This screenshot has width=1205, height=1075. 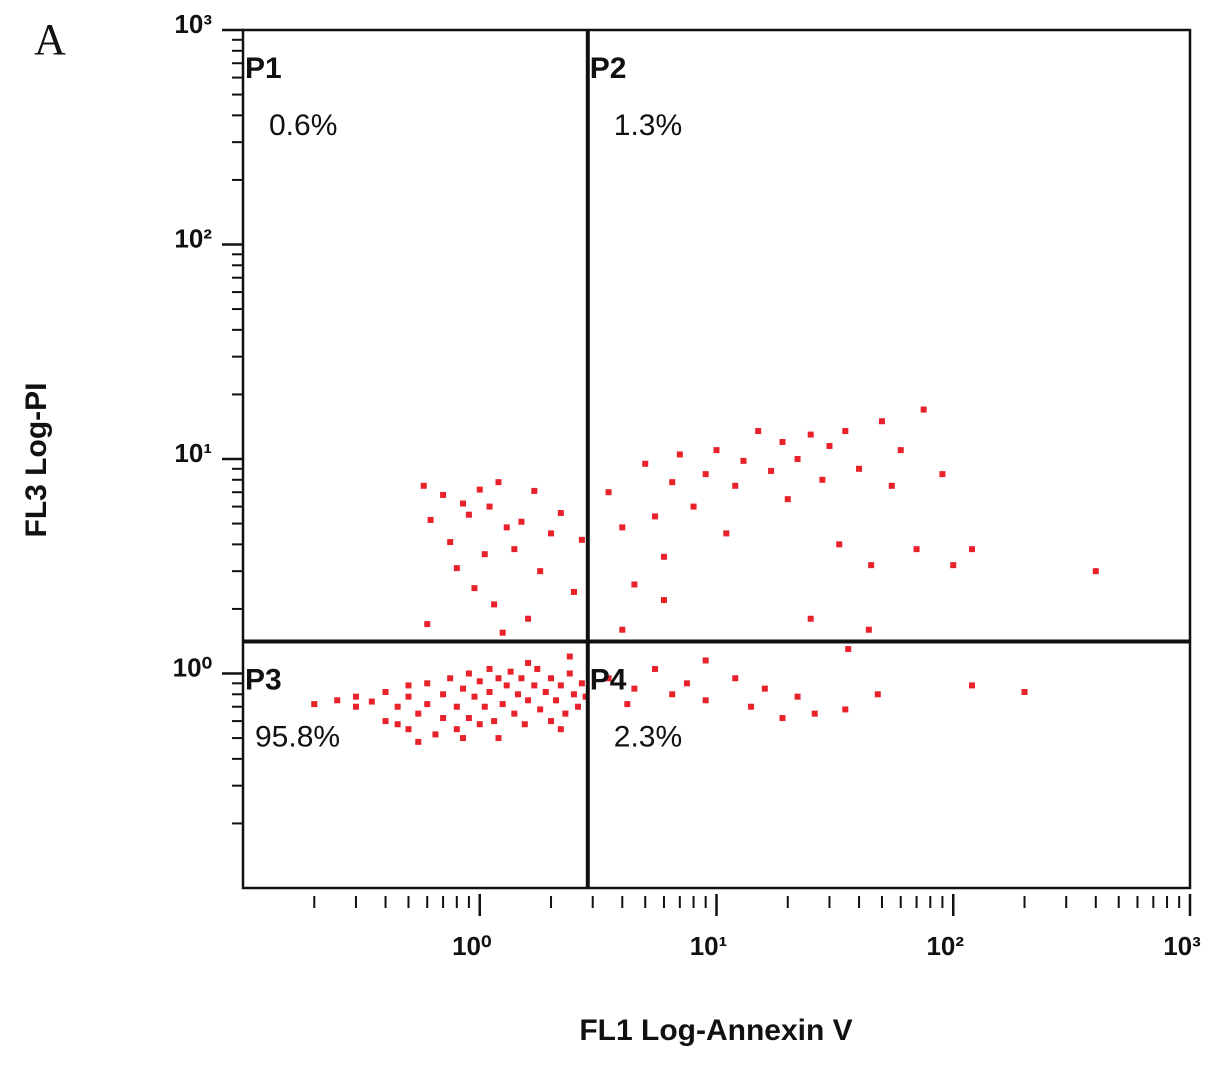 What do you see at coordinates (715, 1030) in the screenshot?
I see `x-axis-label: FL1 Log-Annexin V` at bounding box center [715, 1030].